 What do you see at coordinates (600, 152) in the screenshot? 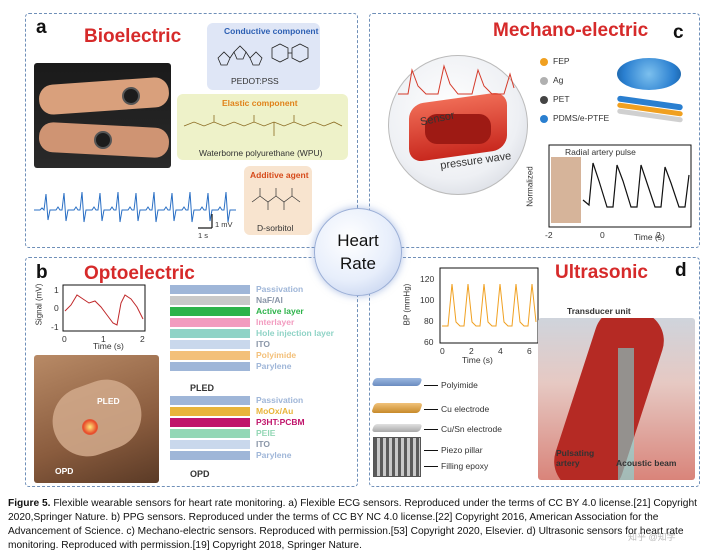
I see `artery-plot-title: Radial artery pulse` at bounding box center [600, 152].